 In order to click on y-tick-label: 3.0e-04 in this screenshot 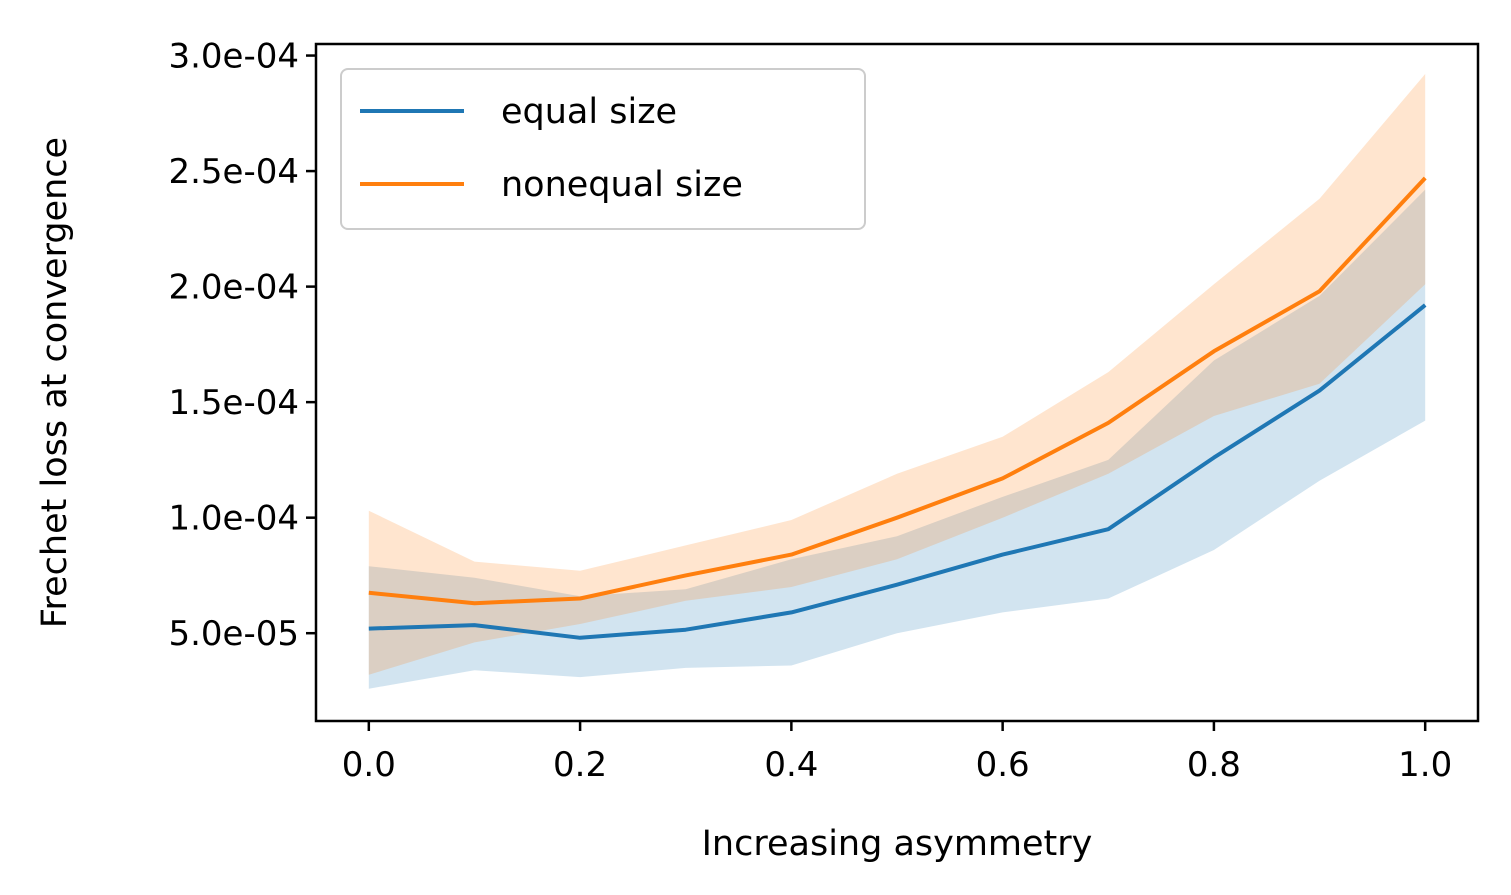, I will do `click(233, 57)`.